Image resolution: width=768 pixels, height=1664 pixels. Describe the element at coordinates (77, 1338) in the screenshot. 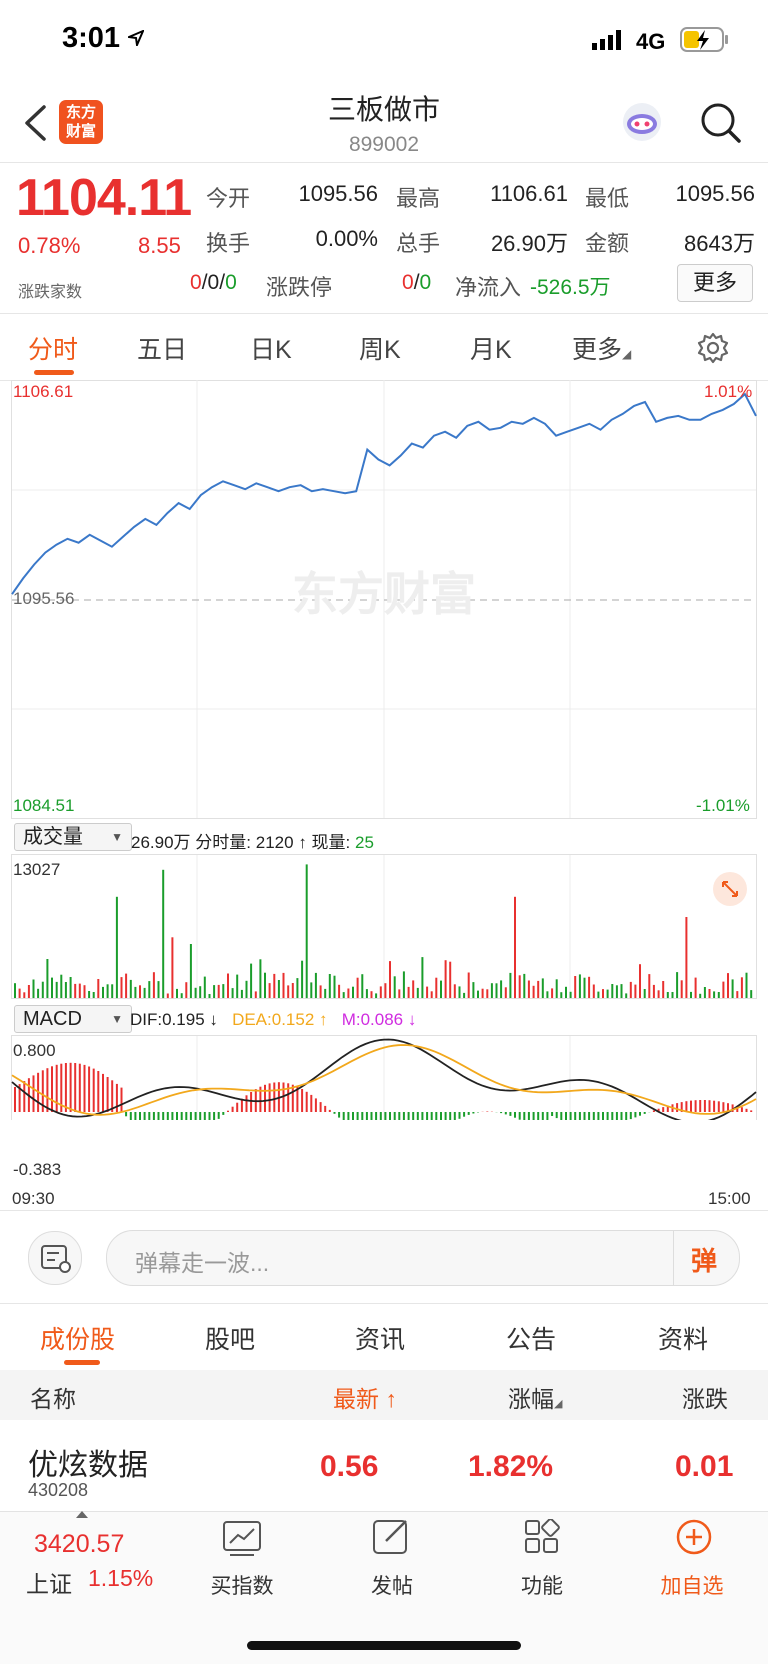

I see `tab-constituents: 成份股` at that location.